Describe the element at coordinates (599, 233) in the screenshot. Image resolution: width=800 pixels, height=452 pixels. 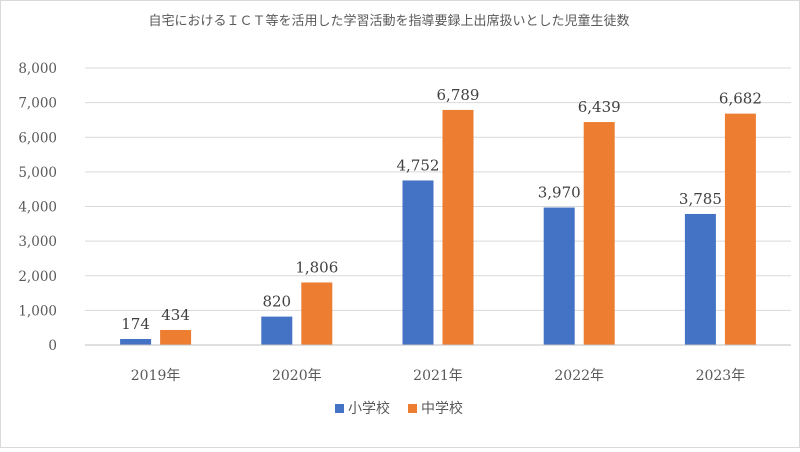
I see `bar-junior-high-2022年` at that location.